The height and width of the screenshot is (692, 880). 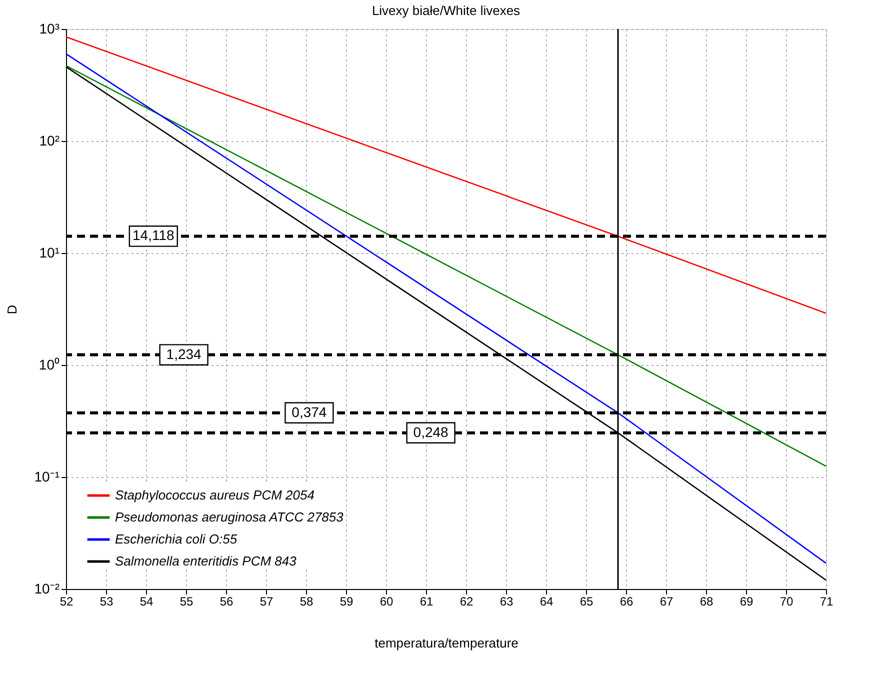 I want to click on y-tick-label: 10¹, so click(x=49, y=252).